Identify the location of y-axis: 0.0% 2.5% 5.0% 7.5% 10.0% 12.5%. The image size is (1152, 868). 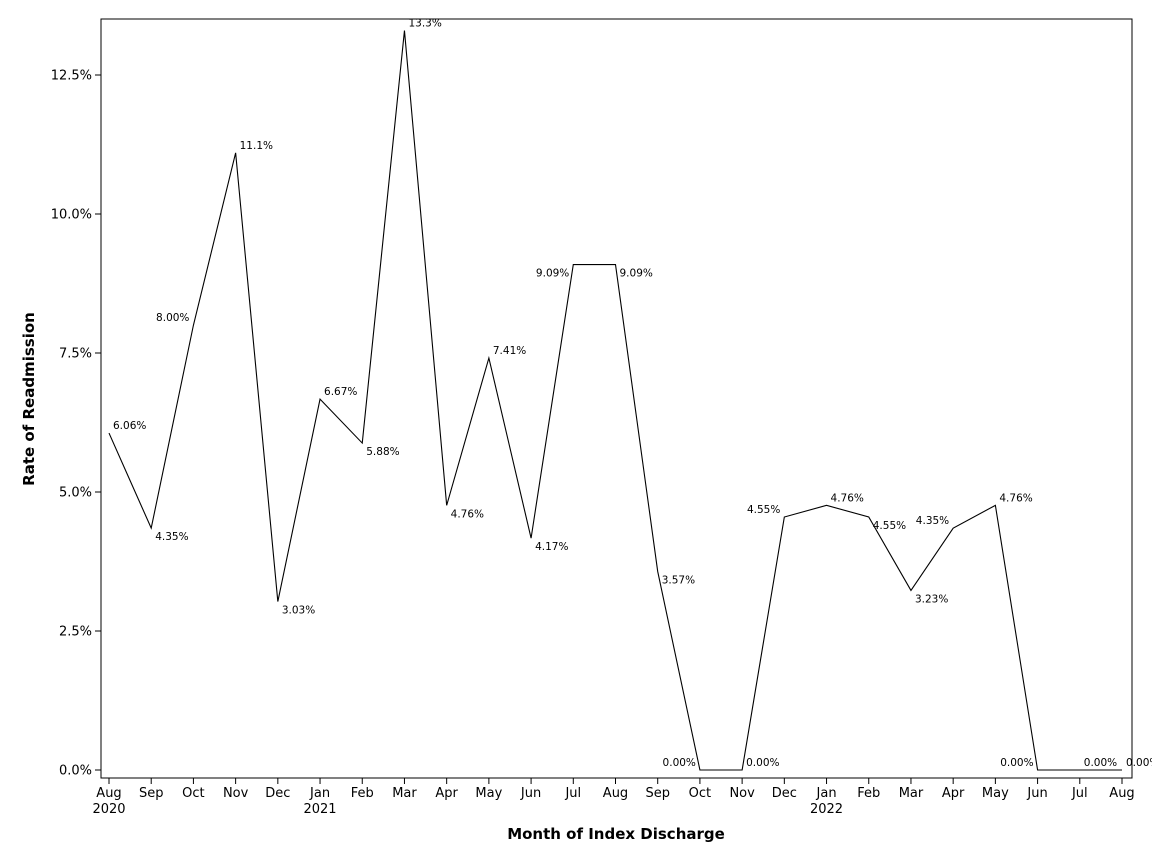
(76, 424).